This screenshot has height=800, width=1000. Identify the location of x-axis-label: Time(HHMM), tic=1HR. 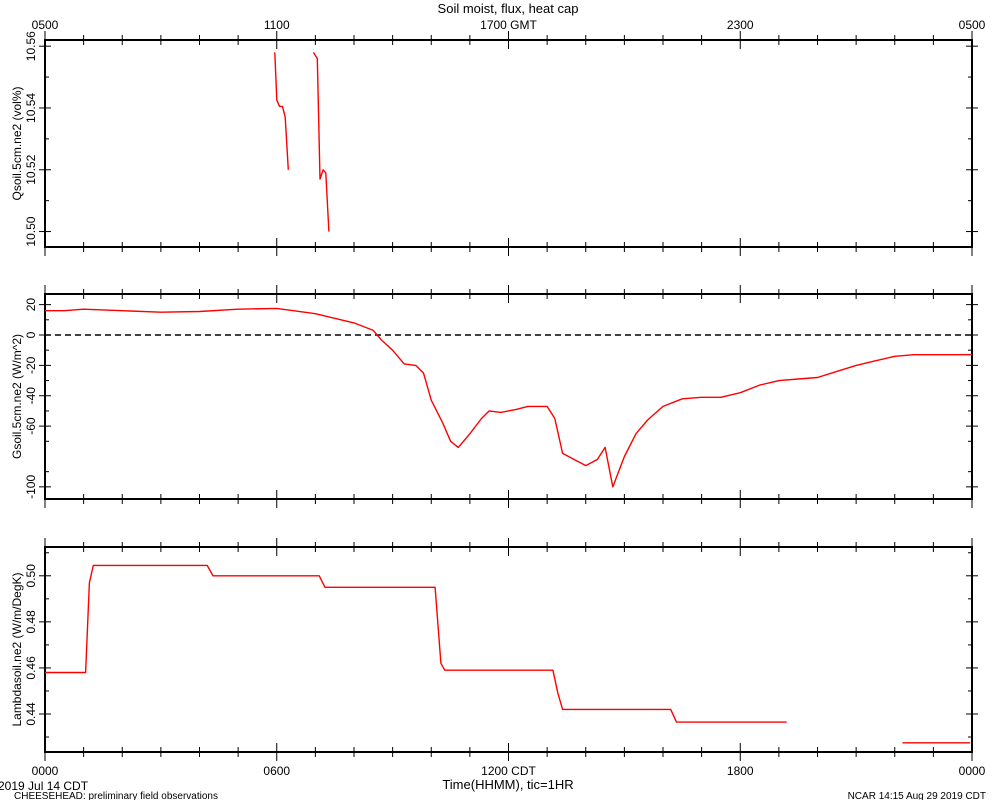
(507, 784).